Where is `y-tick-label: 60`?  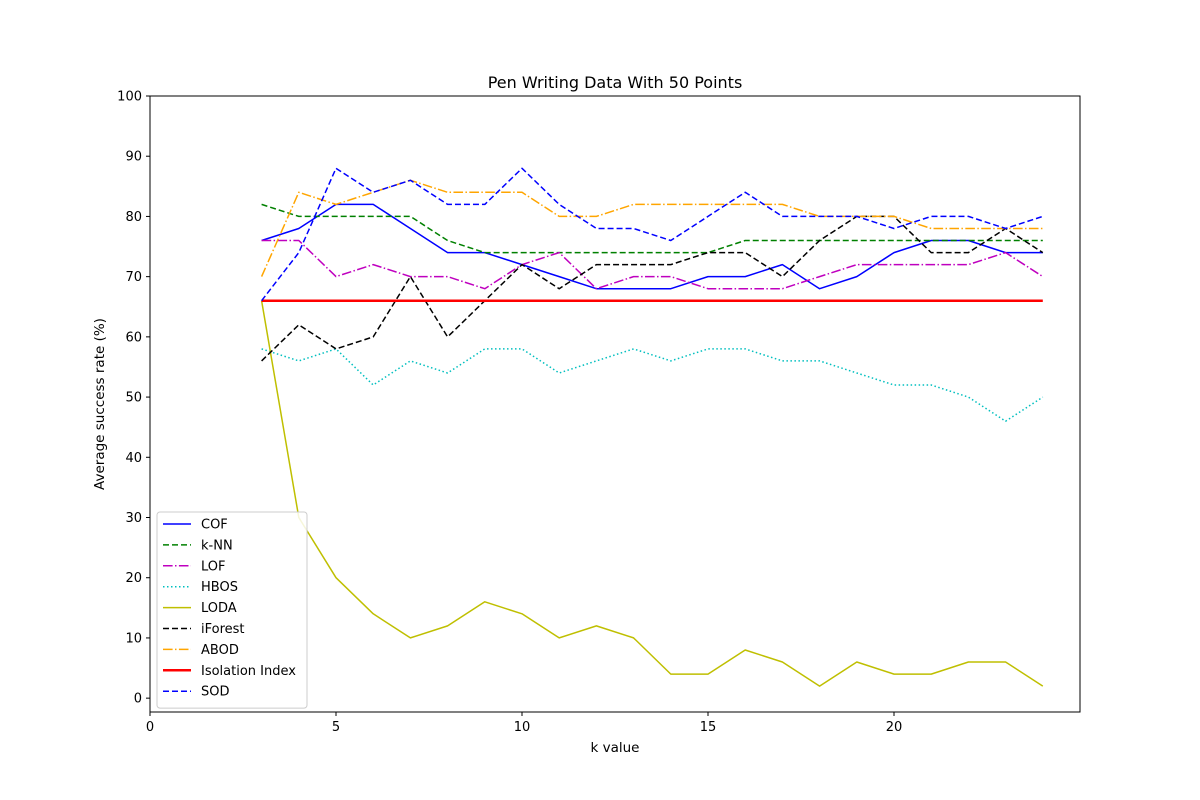
y-tick-label: 60 is located at coordinates (133, 337).